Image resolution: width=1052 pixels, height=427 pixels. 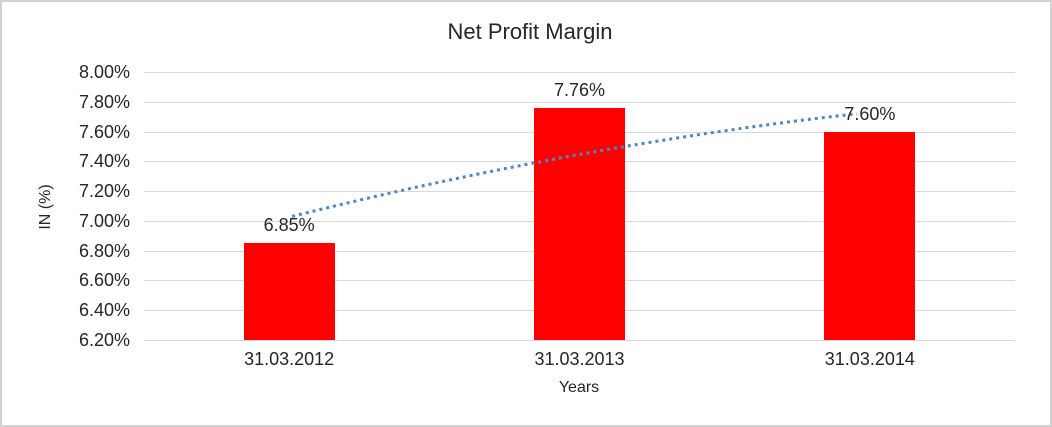 What do you see at coordinates (289, 225) in the screenshot?
I see `bar-data-label: 6.85%` at bounding box center [289, 225].